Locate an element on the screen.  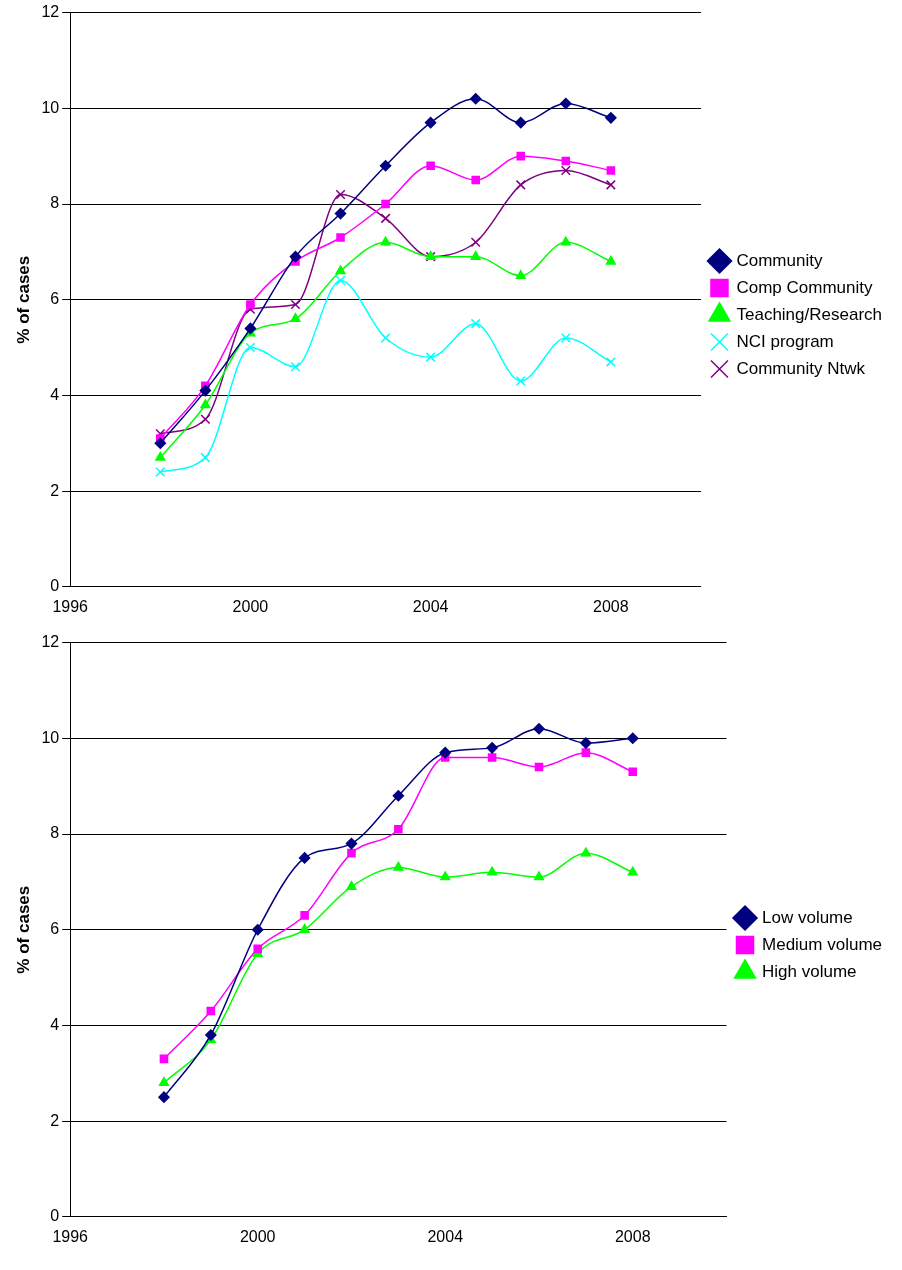
legend-label: Medium volume is located at coordinates (822, 944).